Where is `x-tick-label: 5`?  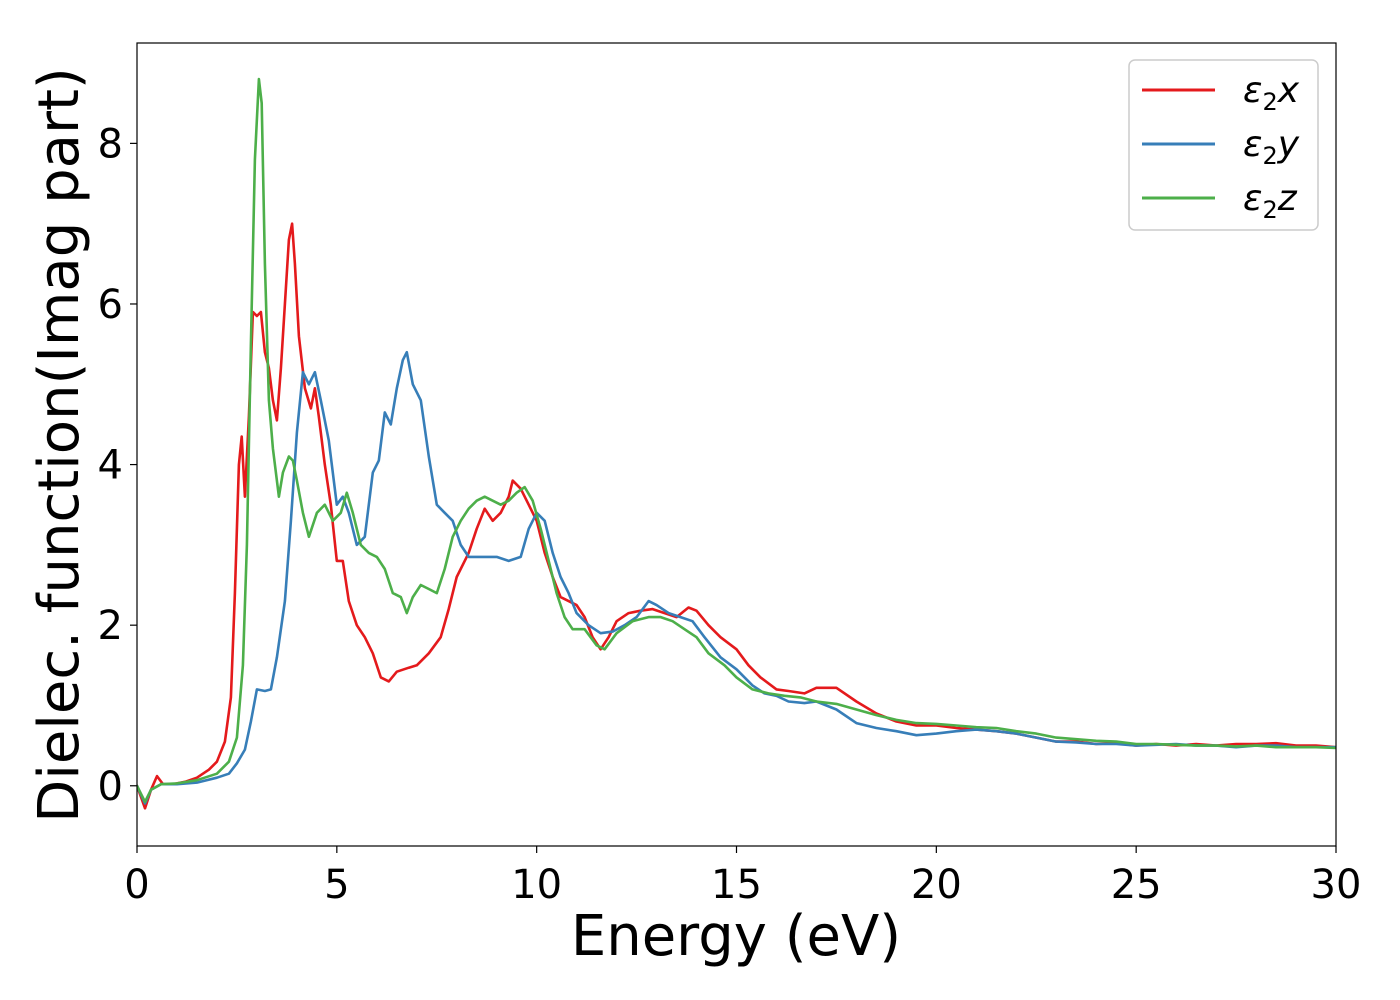
x-tick-label: 5 is located at coordinates (336, 885).